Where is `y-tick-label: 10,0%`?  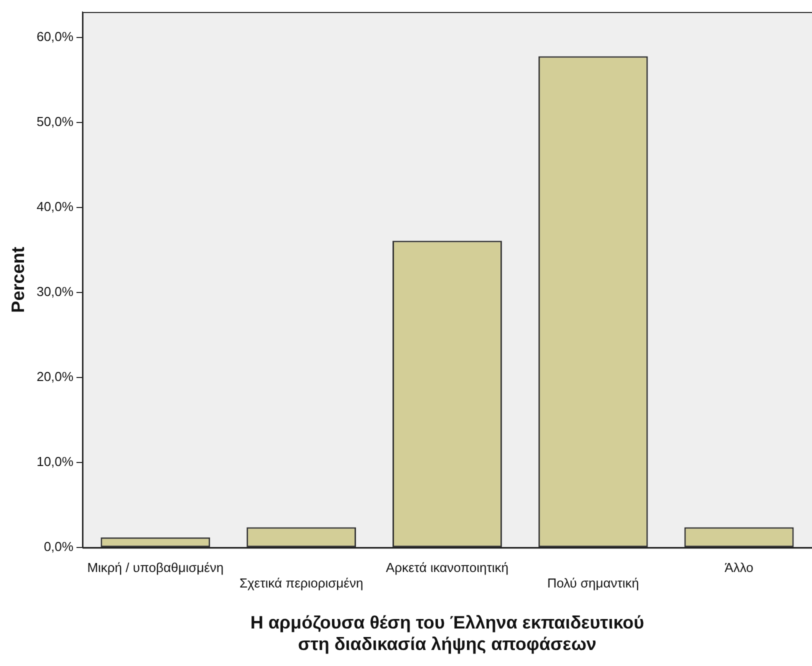
y-tick-label: 10,0% is located at coordinates (55, 462).